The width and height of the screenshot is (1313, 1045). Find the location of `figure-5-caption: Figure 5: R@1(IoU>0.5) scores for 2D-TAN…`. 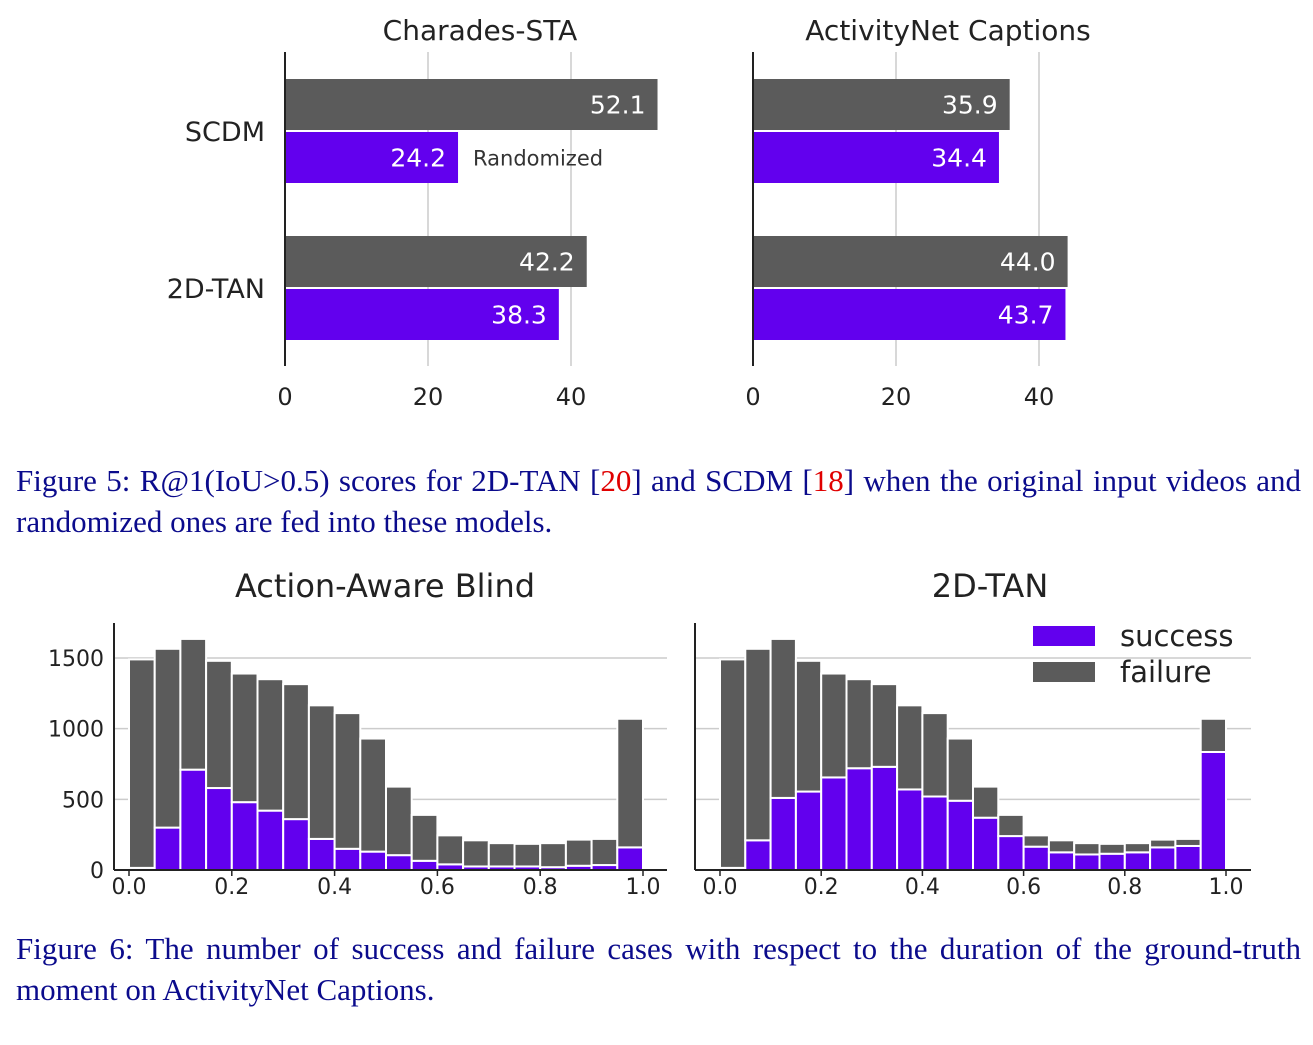

figure-5-caption: Figure 5: R@1(IoU>0.5) scores for 2D-TAN… is located at coordinates (658, 501).